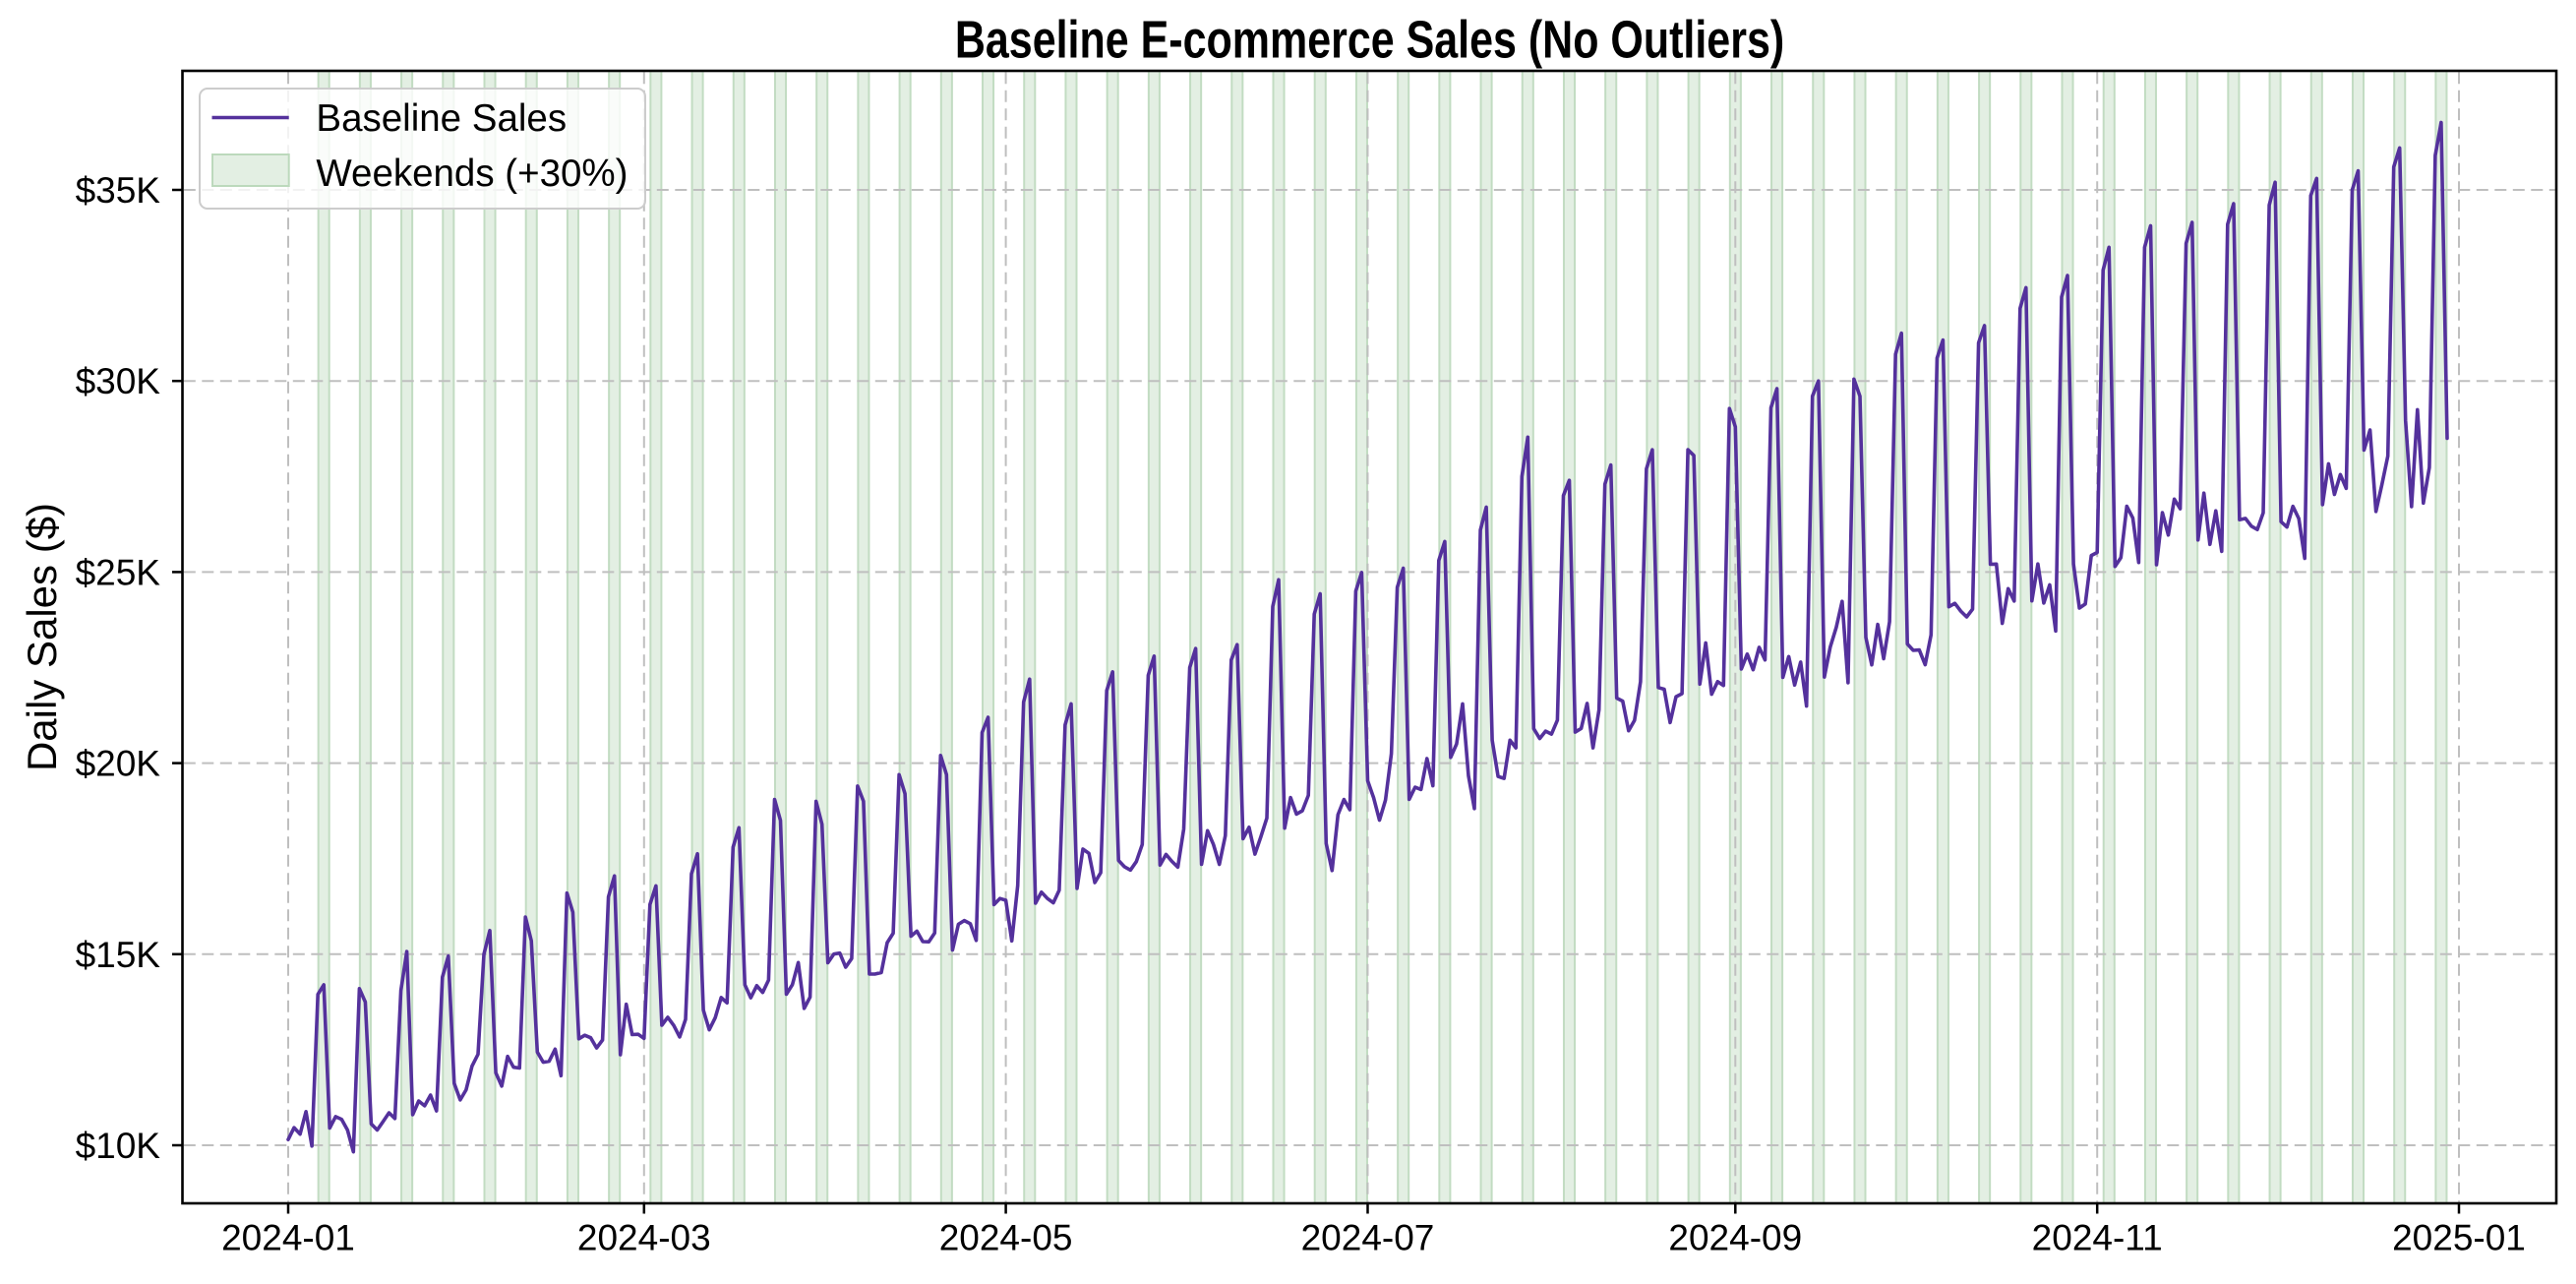 This screenshot has height=1284, width=2576. Describe the element at coordinates (1369, 41) in the screenshot. I see `svg-text:Baseline E-commerce Sales (No: Baseline E-commerce Sales (No Outliers)` at that location.